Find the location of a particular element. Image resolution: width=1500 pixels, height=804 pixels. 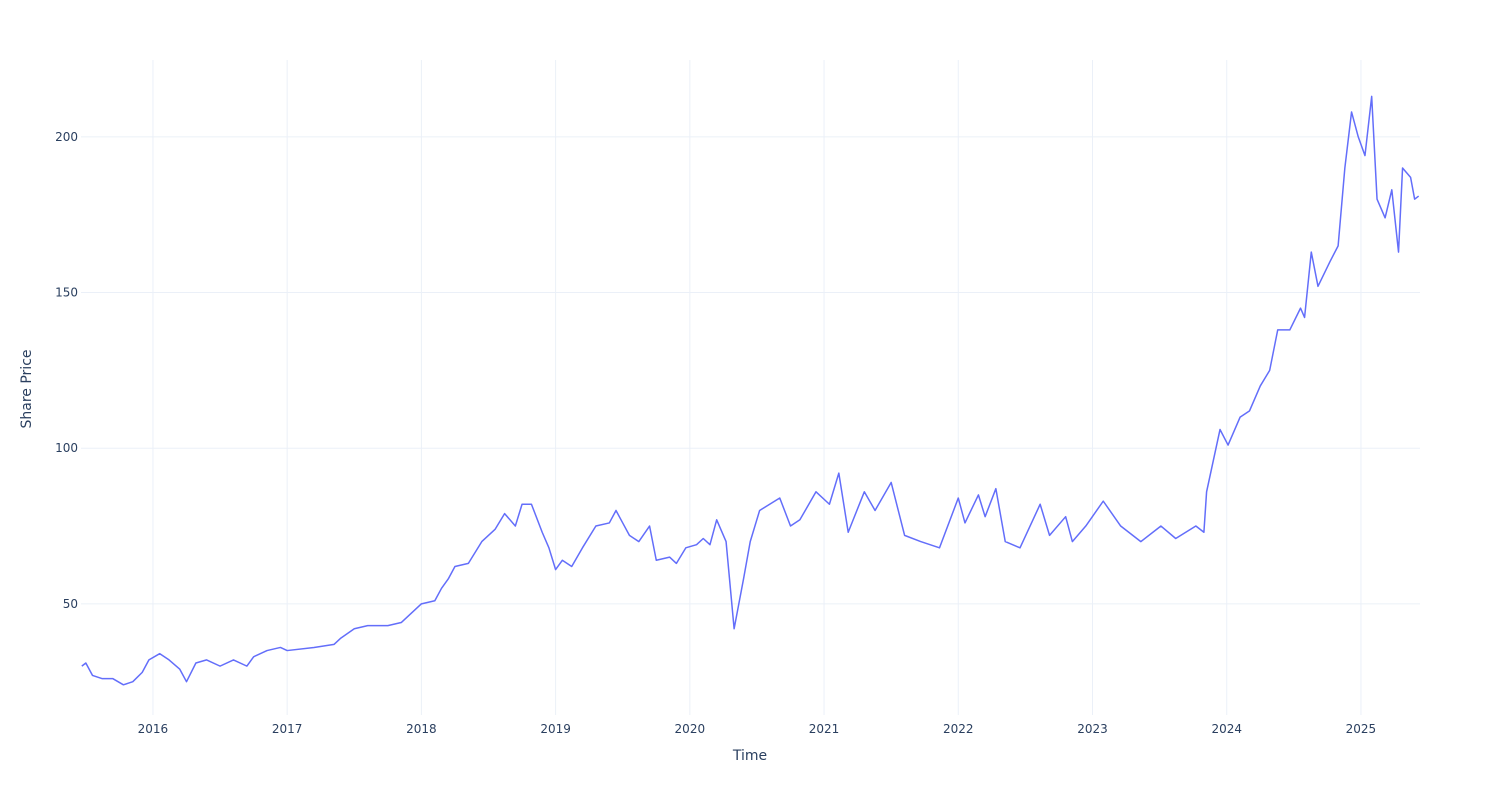

x-tick-label: 2022 is located at coordinates (958, 729).